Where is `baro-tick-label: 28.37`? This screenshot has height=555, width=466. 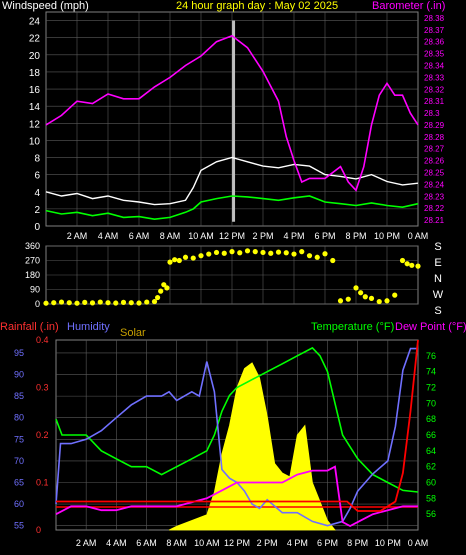 baro-tick-label: 28.37 is located at coordinates (434, 30).